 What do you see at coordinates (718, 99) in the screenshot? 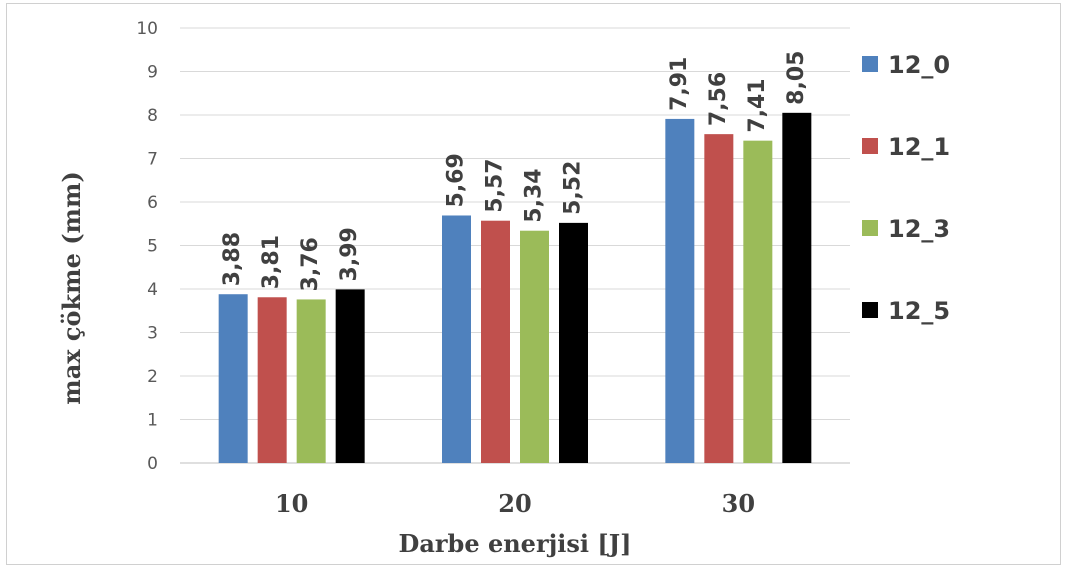
I see `data-label: 7,56` at bounding box center [718, 99].